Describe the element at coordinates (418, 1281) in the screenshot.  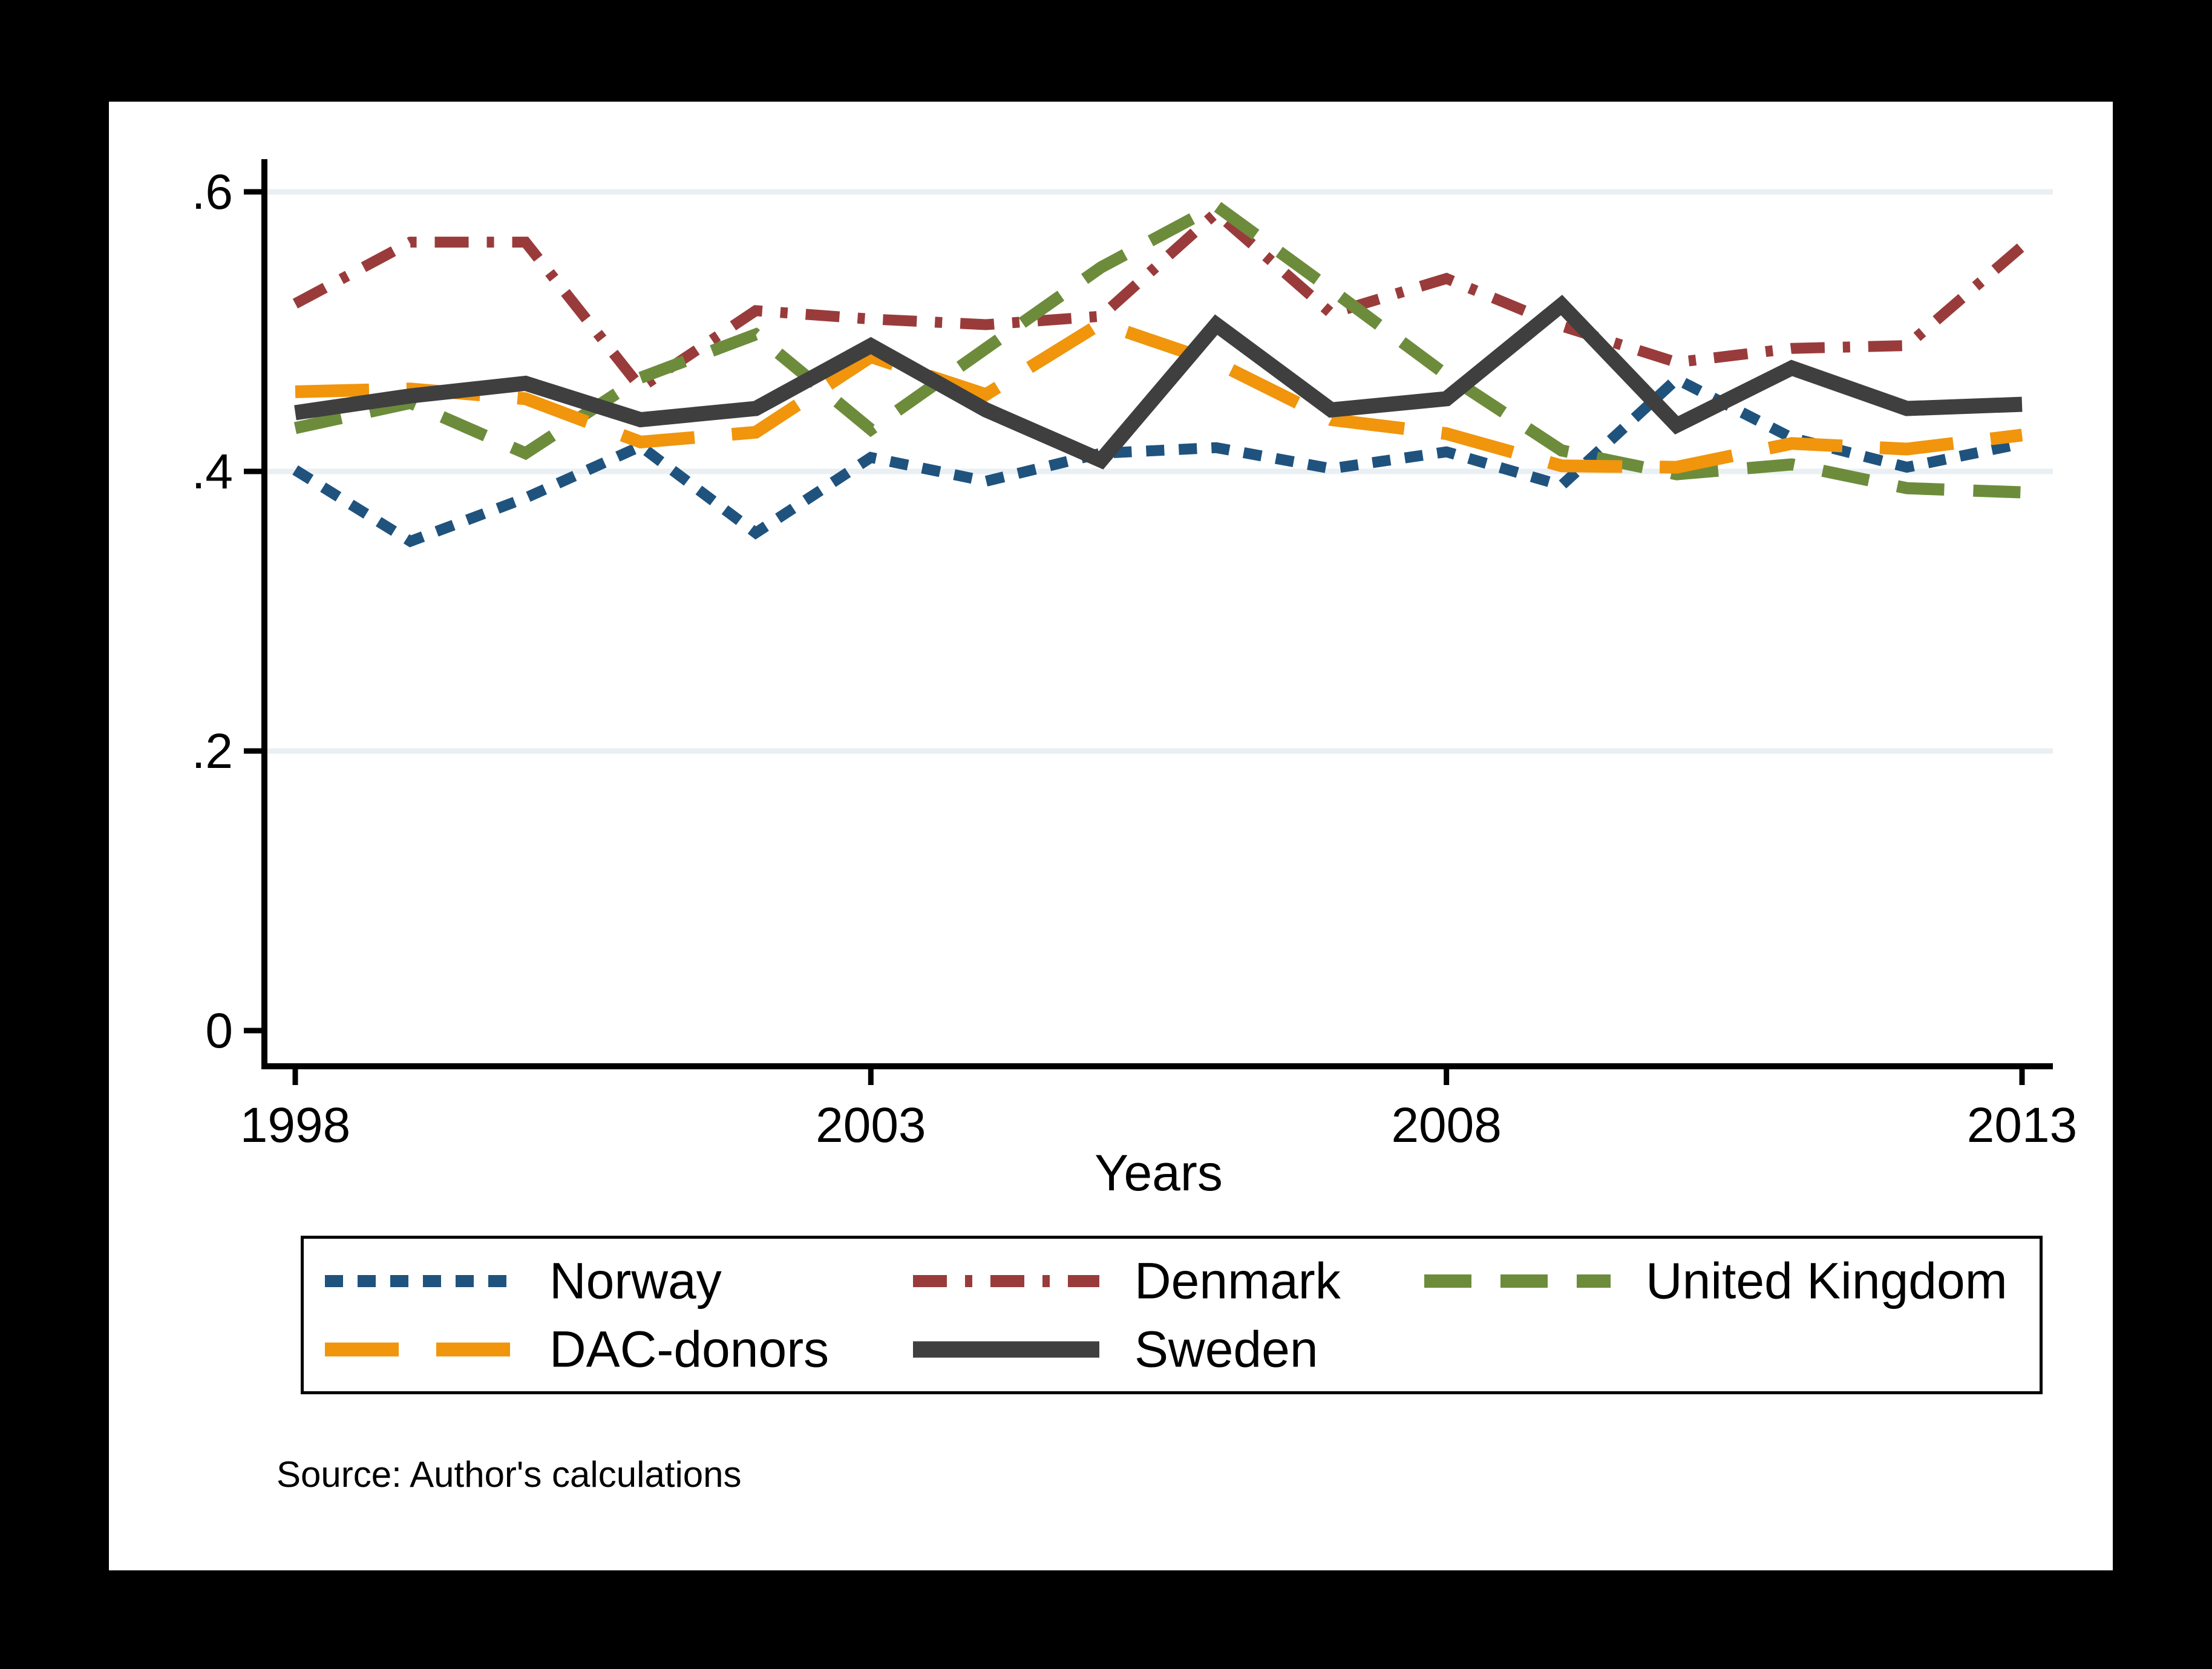
I see `legend-swatch-norway` at that location.